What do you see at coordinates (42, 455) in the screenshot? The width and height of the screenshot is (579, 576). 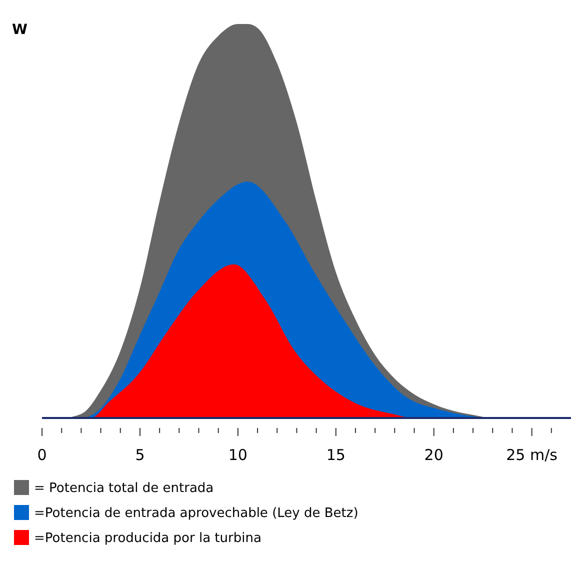 I see `x-tick-label: 0` at bounding box center [42, 455].